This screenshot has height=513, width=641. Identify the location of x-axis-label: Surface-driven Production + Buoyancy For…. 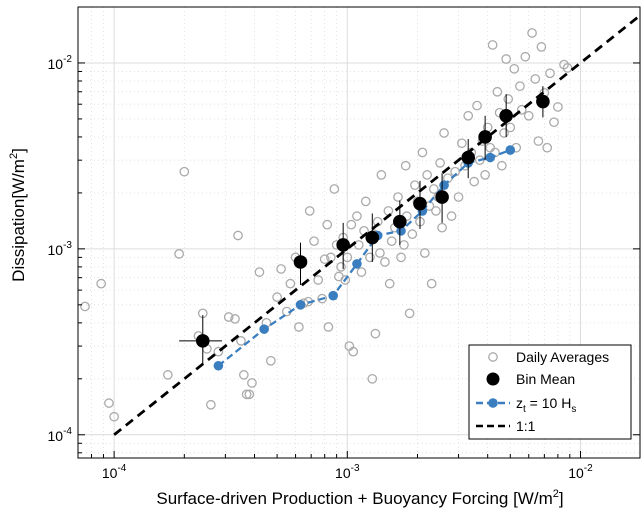
(359, 498).